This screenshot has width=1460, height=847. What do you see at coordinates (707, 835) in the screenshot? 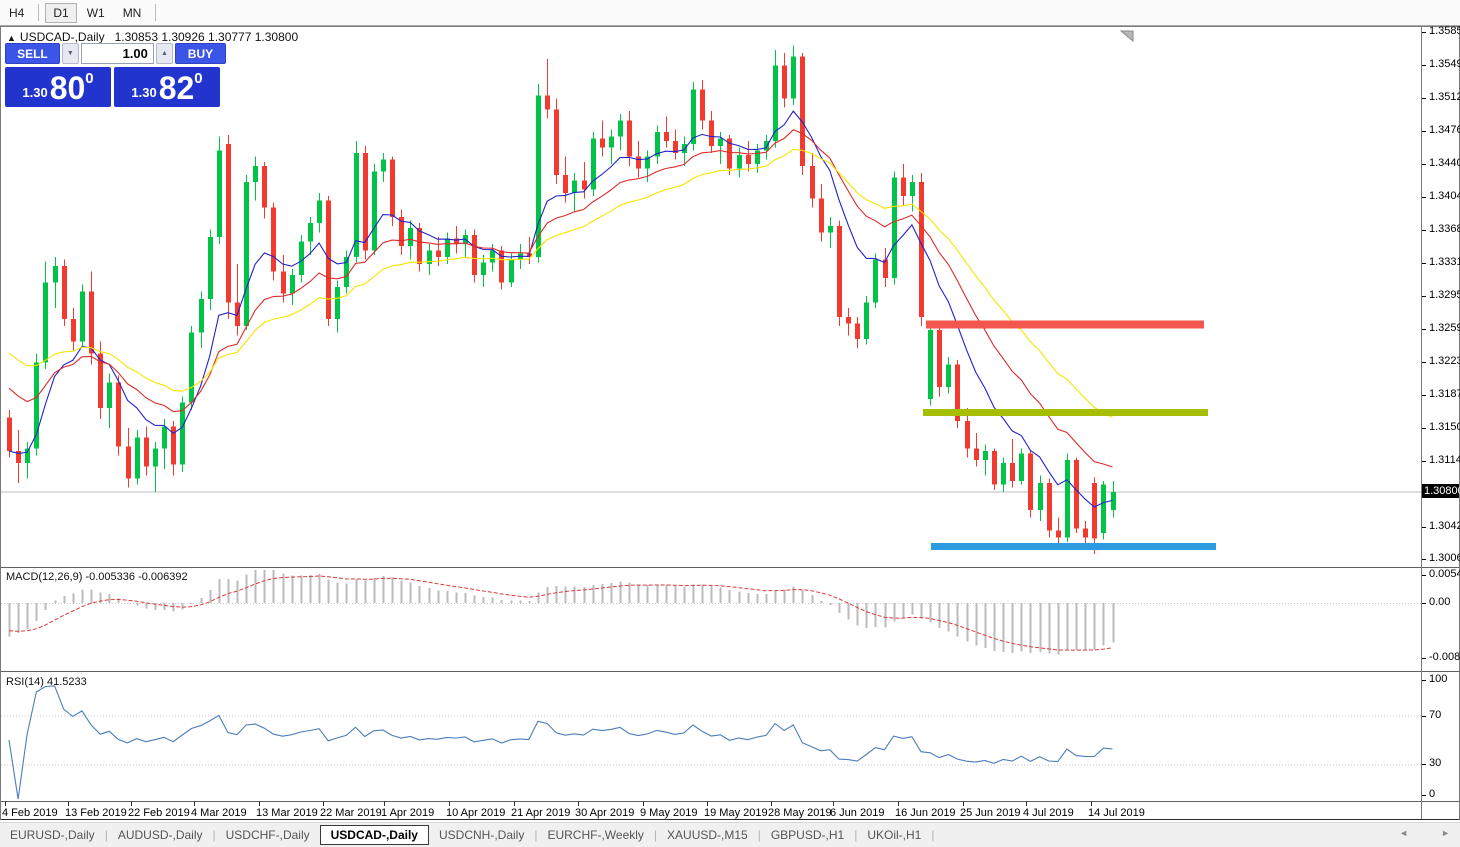
I see `chart-tab-xauusd: XAUUSD-,M15` at bounding box center [707, 835].